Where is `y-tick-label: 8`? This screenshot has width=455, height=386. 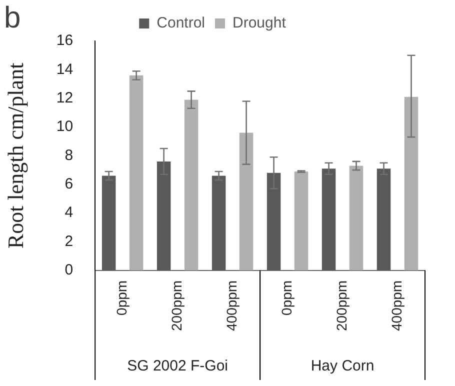 y-tick-label: 8 is located at coordinates (69, 155).